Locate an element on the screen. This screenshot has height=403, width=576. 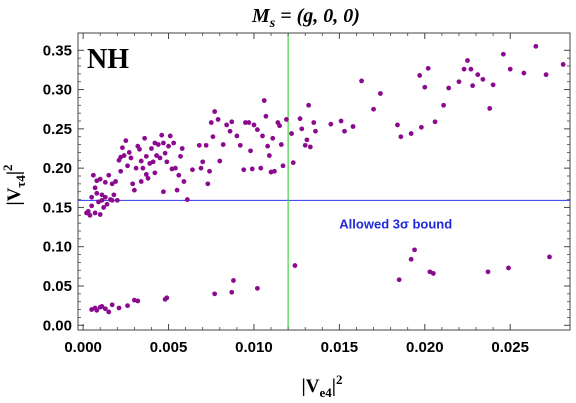
y-tick-label: 0.05 is located at coordinates (57, 286).